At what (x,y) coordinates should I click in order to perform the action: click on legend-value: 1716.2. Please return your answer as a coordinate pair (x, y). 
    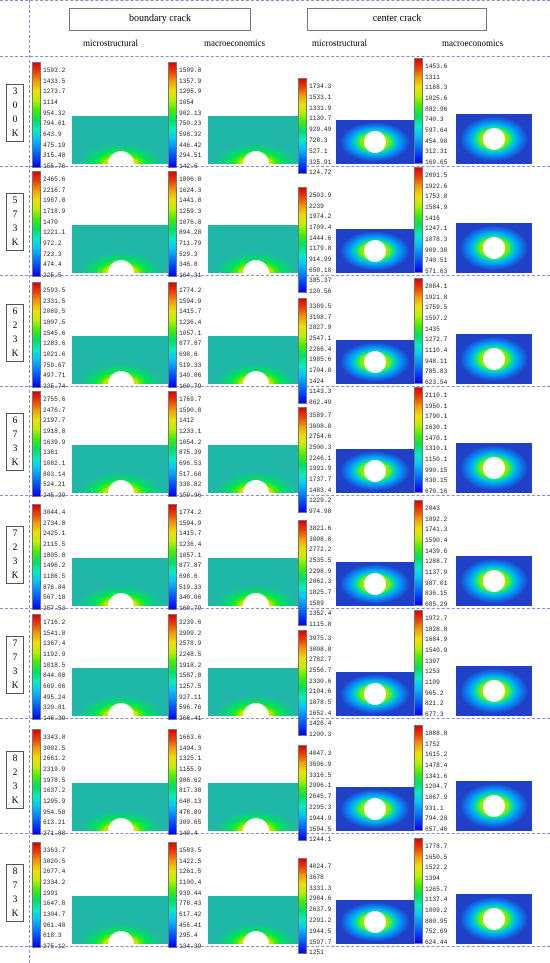
    Looking at the image, I should click on (54, 622).